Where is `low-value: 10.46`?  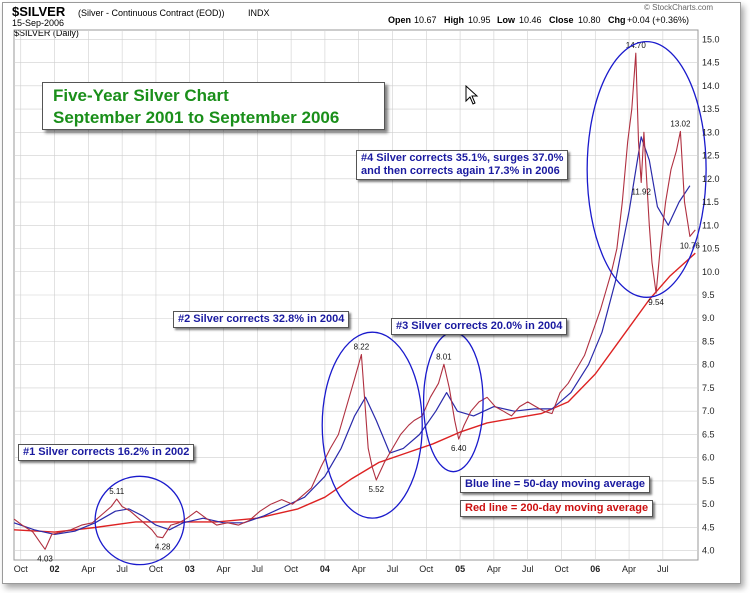 low-value: 10.46 is located at coordinates (530, 20).